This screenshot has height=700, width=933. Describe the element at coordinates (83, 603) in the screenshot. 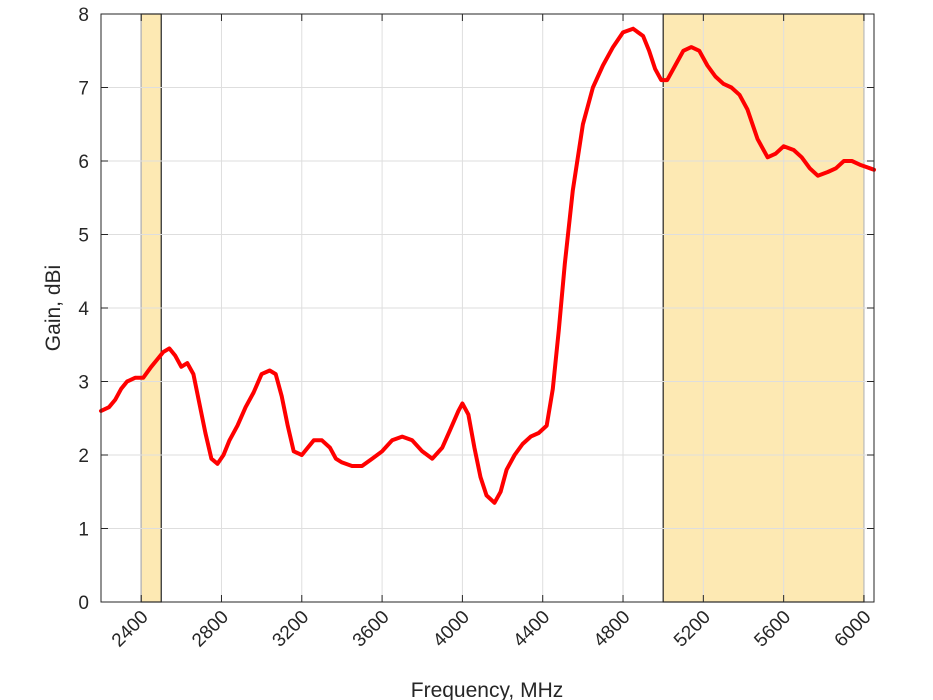

I see `y-tick-label-0: 0` at that location.